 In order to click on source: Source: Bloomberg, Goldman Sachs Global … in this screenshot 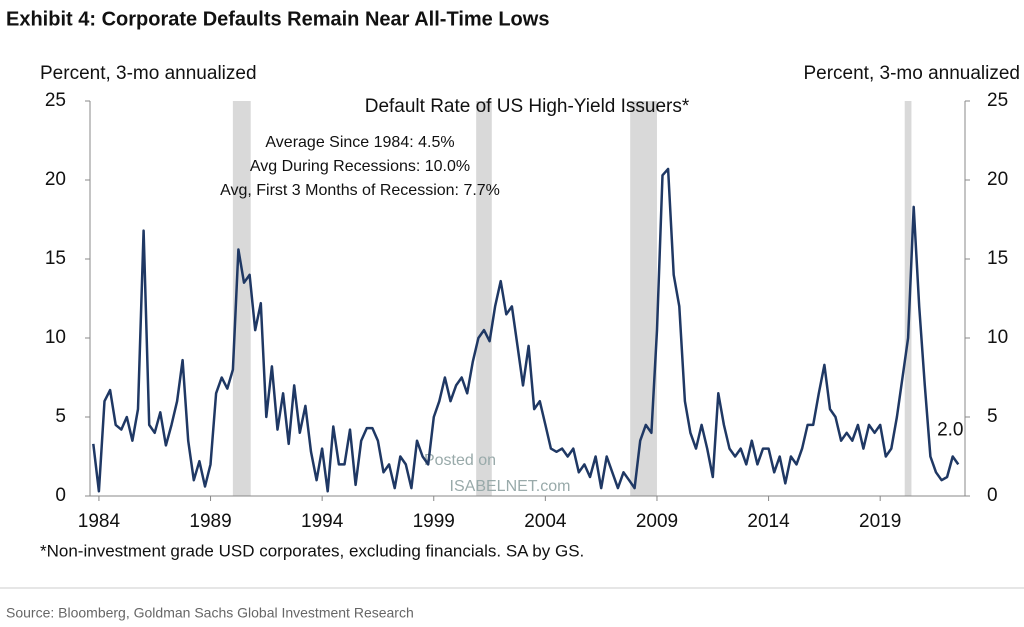, I will do `click(210, 613)`.